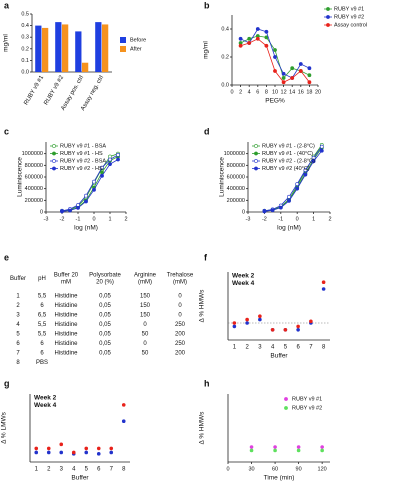  Describe the element at coordinates (45, 405) in the screenshot. I see `legend-label: Week 4` at that location.